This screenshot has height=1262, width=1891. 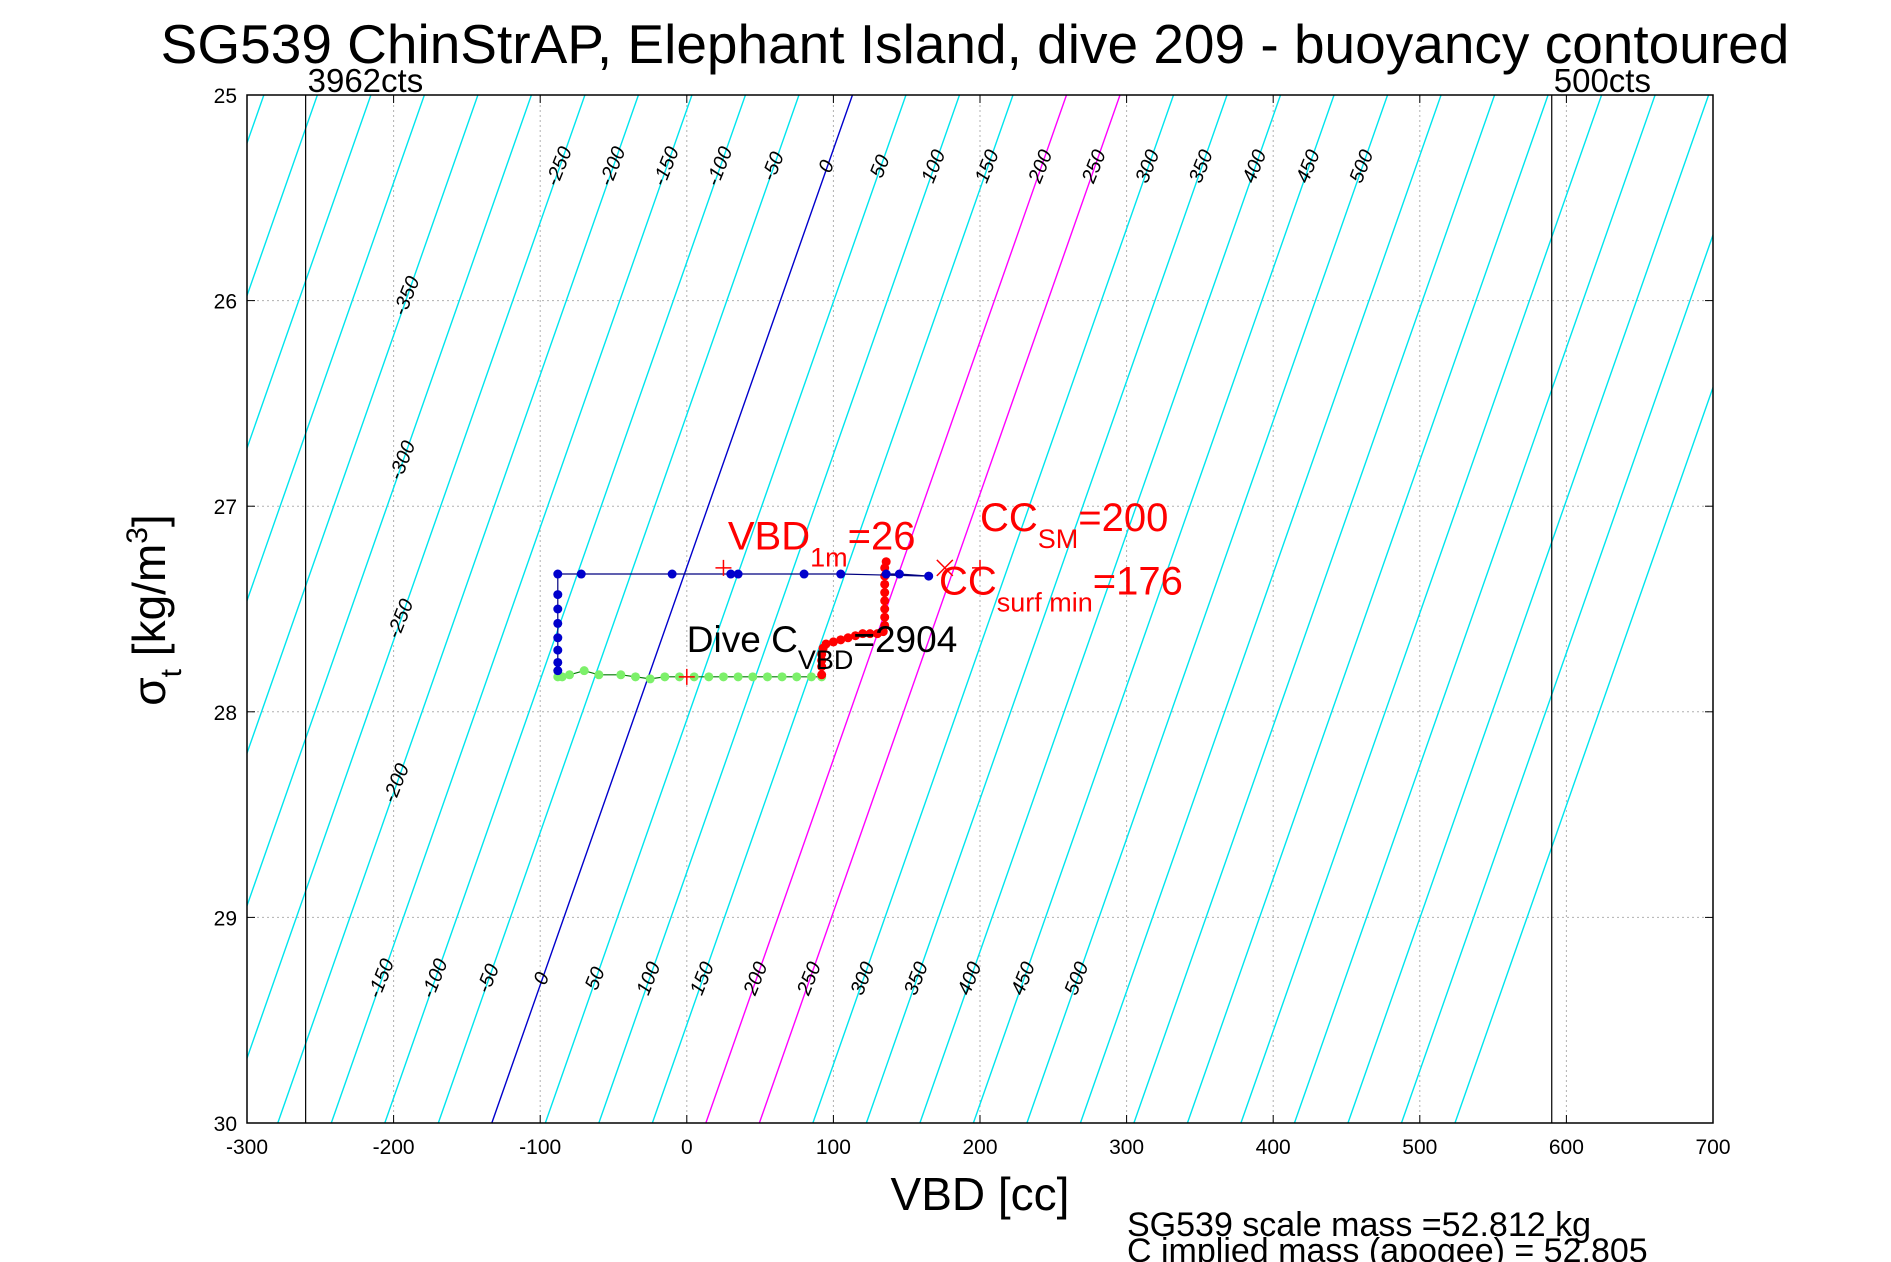 What do you see at coordinates (1061, 589) in the screenshot?
I see `annotation-label: CCsurf min=176` at bounding box center [1061, 589].